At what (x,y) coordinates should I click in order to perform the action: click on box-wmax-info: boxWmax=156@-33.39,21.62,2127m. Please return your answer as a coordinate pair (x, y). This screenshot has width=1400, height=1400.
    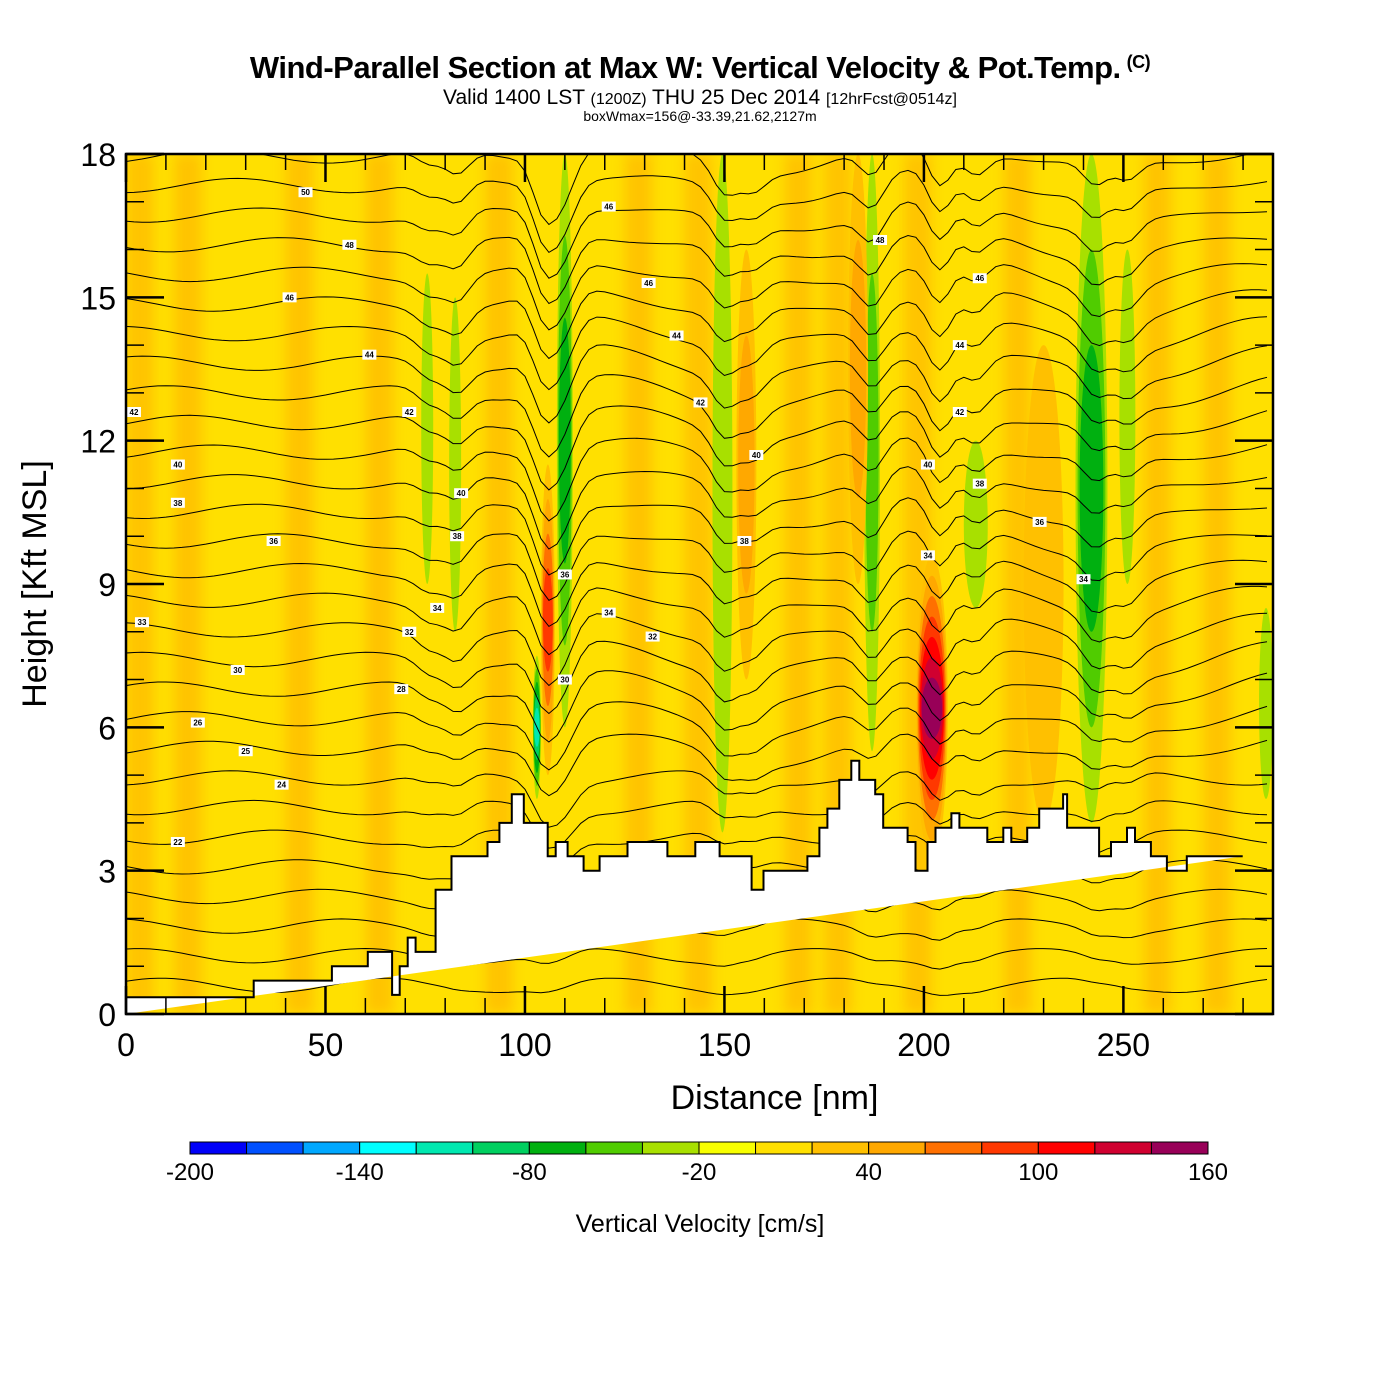
    Looking at the image, I should click on (700, 116).